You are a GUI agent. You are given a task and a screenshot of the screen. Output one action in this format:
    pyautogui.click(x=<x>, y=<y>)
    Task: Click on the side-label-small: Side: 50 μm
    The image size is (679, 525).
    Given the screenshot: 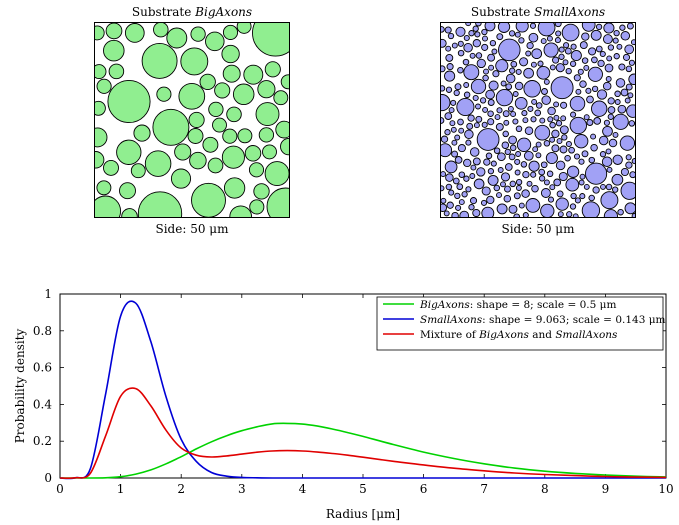 What is the action you would take?
    pyautogui.click(x=538, y=229)
    